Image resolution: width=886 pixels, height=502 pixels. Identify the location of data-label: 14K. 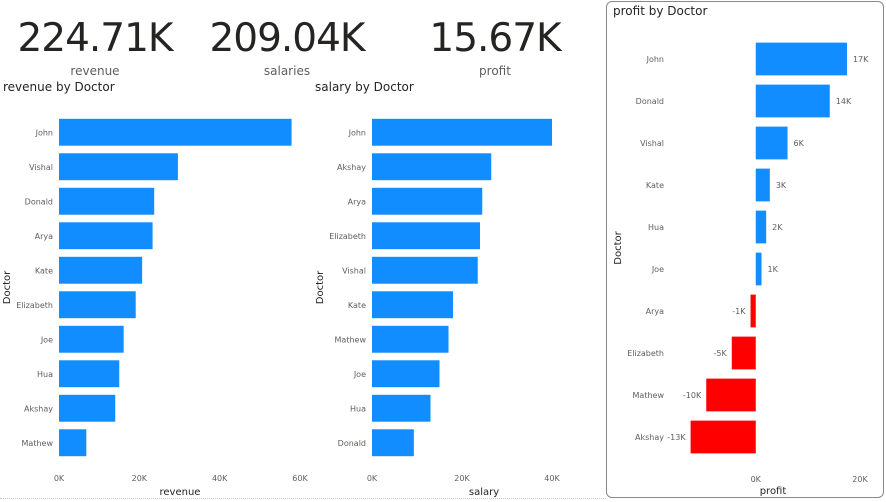
(844, 101).